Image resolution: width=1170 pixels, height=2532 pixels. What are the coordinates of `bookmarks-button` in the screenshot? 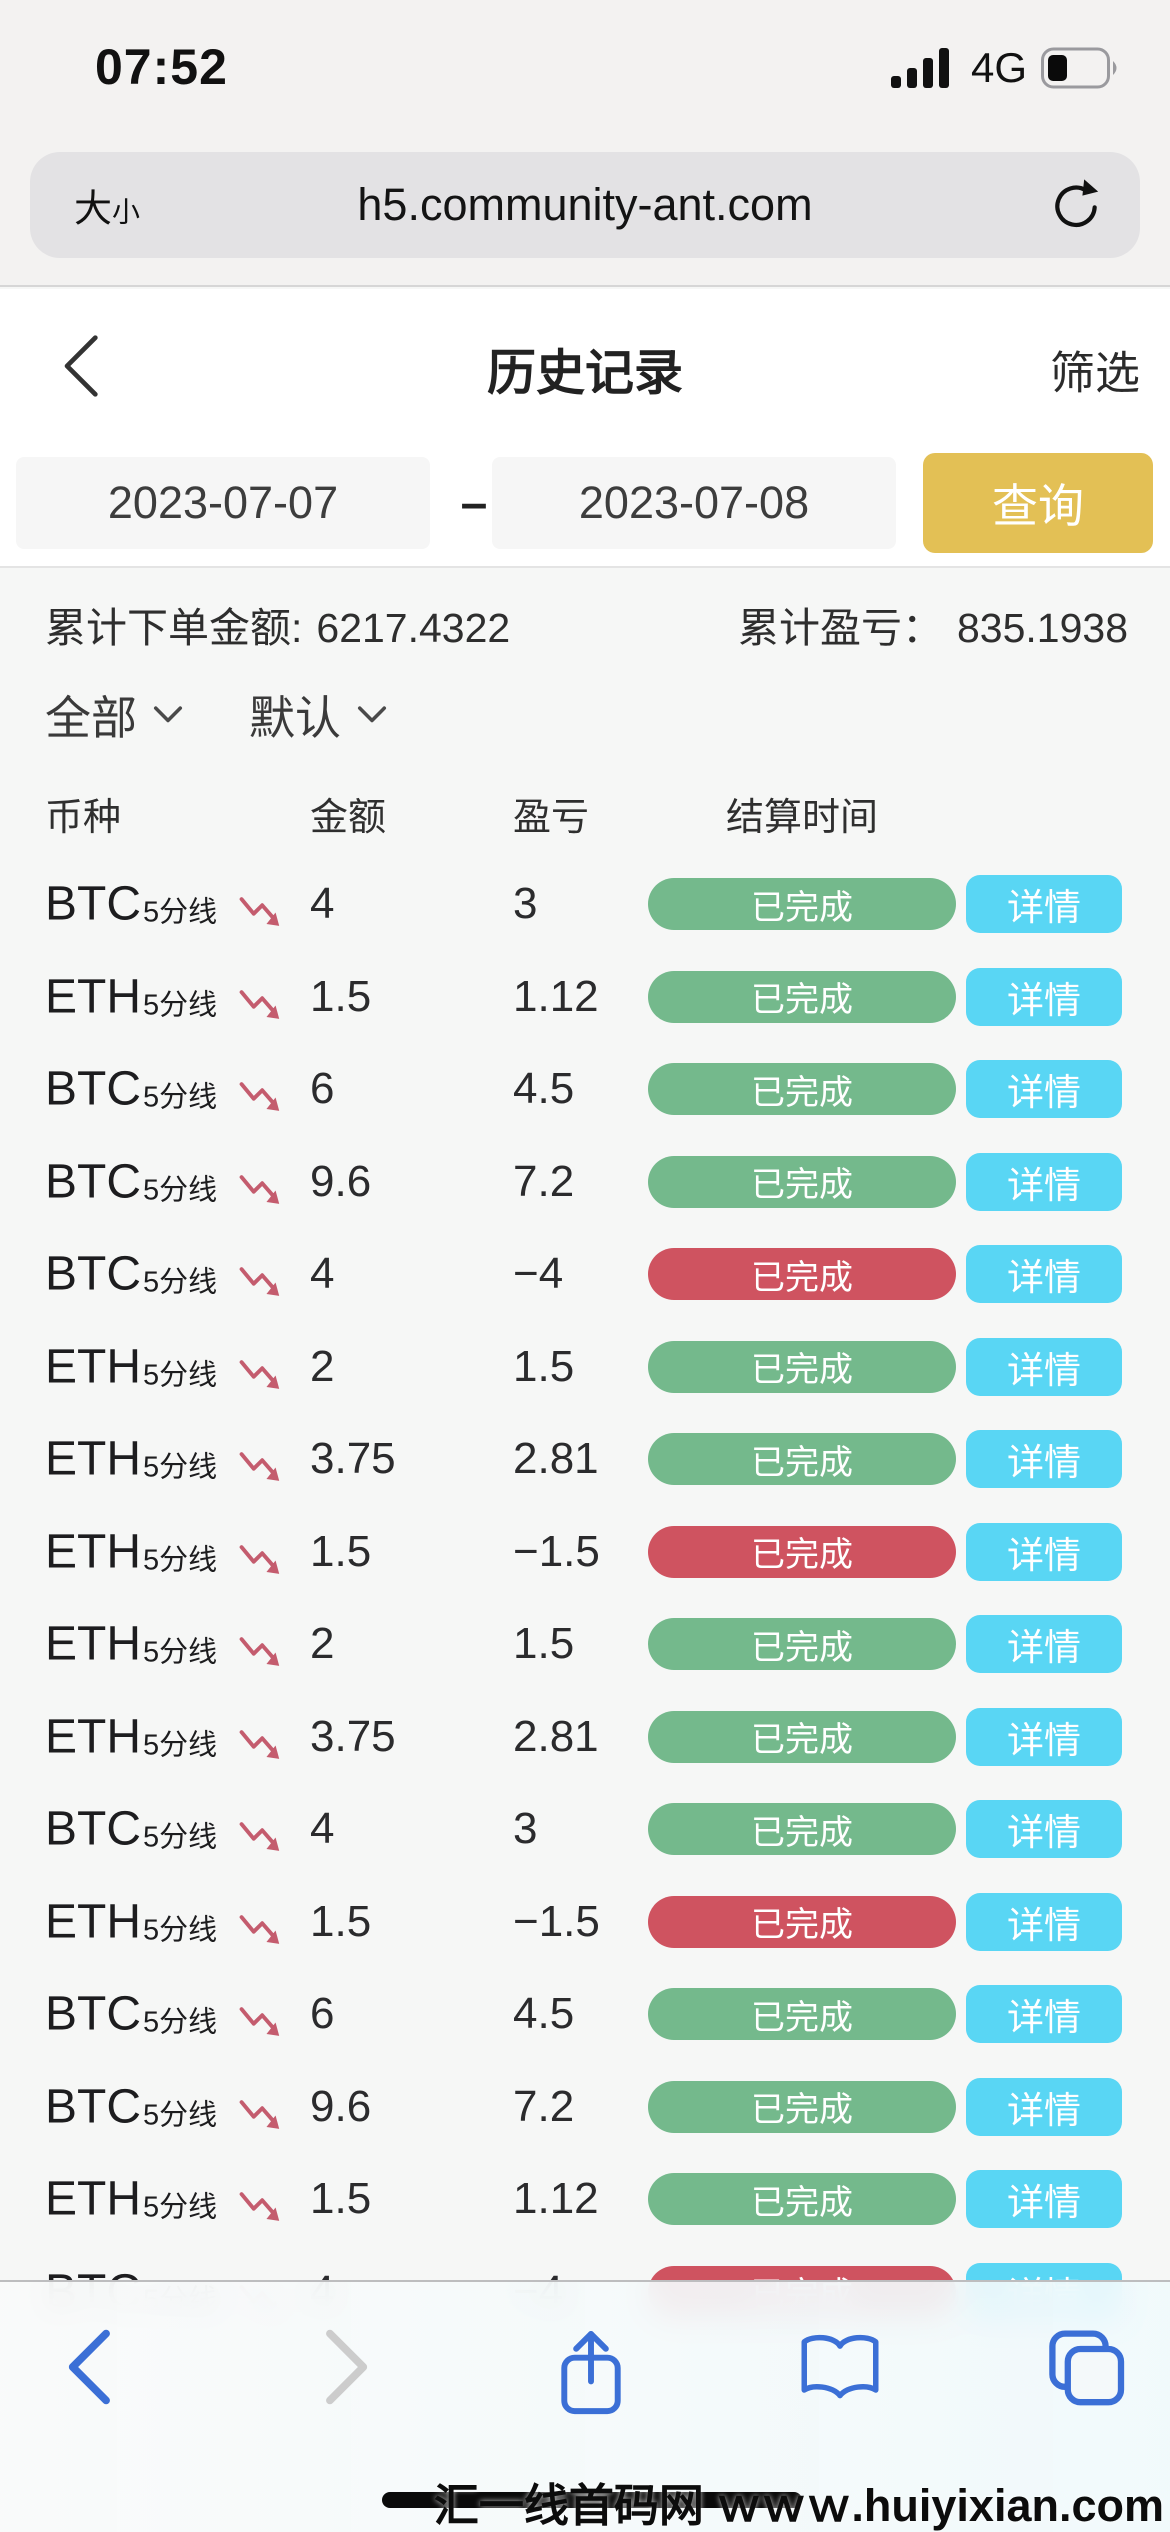 It's located at (840, 2369).